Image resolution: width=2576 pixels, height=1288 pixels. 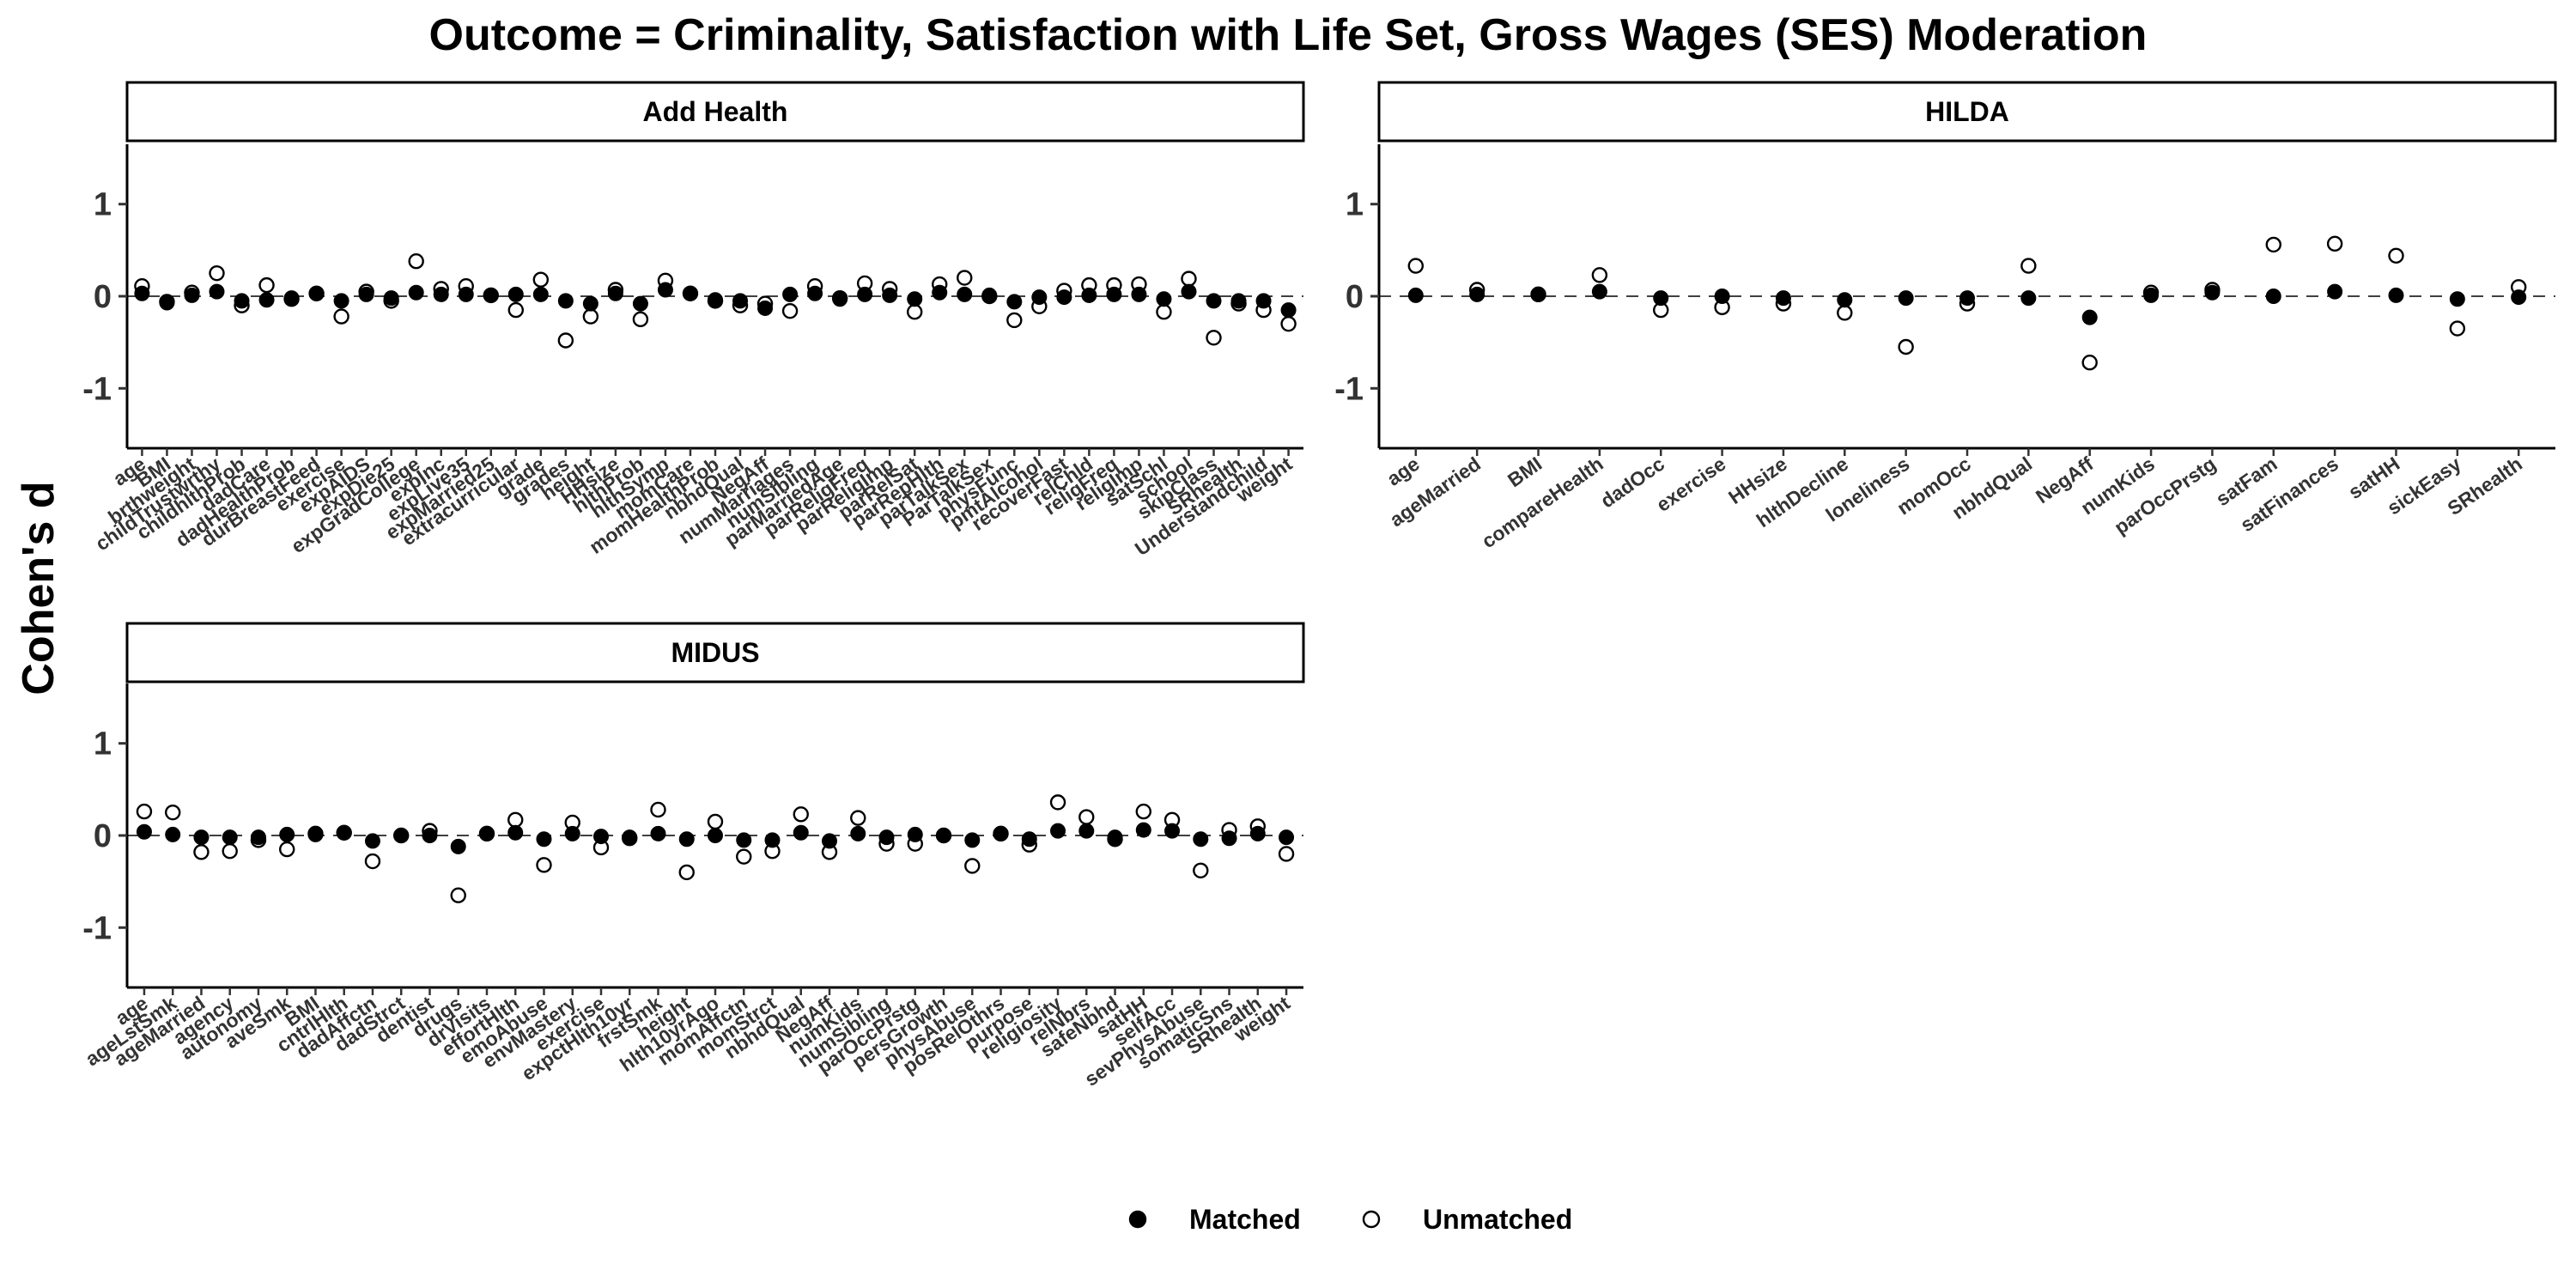 I want to click on point-matched-add-health-expaids, so click(x=366, y=294).